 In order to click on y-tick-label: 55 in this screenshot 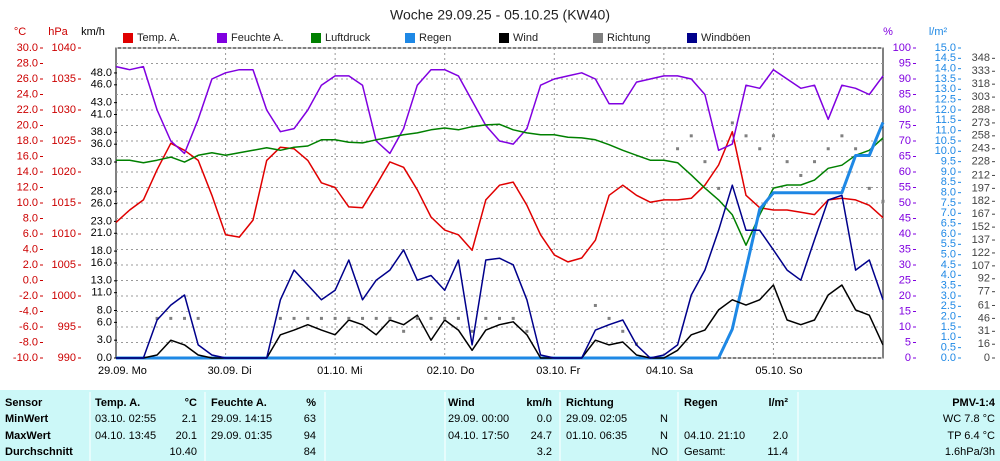, I will do `click(905, 187)`.